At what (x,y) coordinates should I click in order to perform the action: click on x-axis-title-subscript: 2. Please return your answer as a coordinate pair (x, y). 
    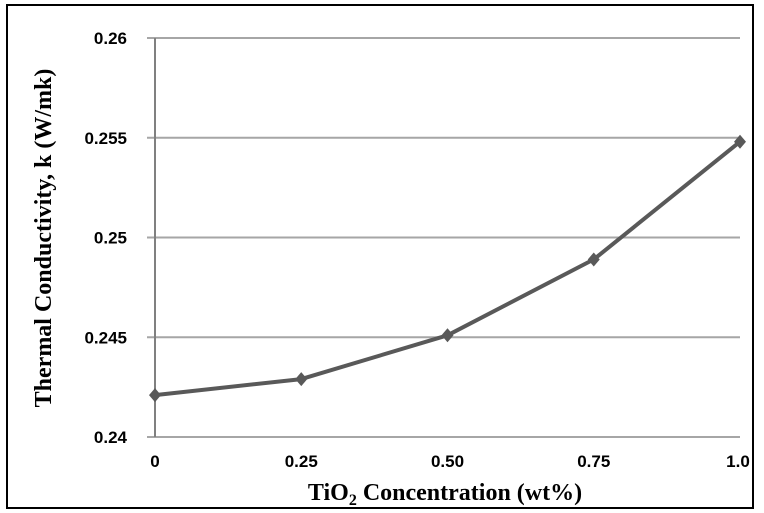
    Looking at the image, I should click on (353, 500).